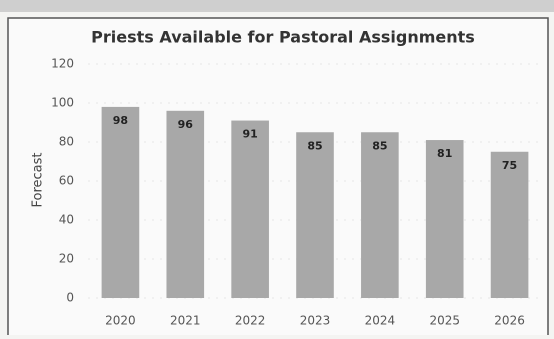  Describe the element at coordinates (66, 142) in the screenshot. I see `y-tick-label: 80` at that location.